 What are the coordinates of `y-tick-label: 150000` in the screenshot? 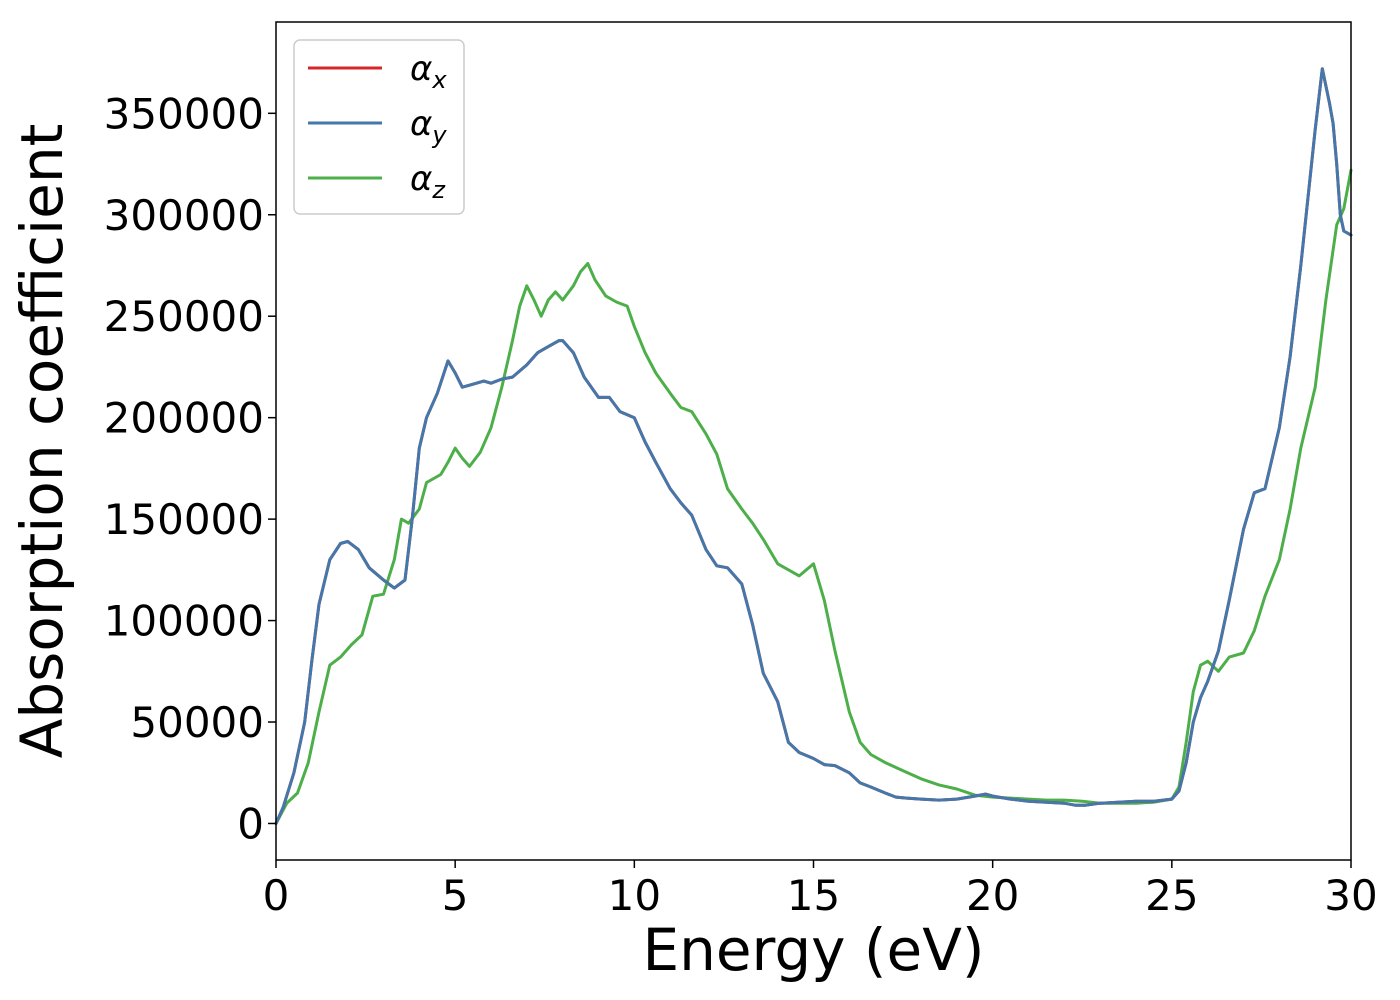 It's located at (184, 519).